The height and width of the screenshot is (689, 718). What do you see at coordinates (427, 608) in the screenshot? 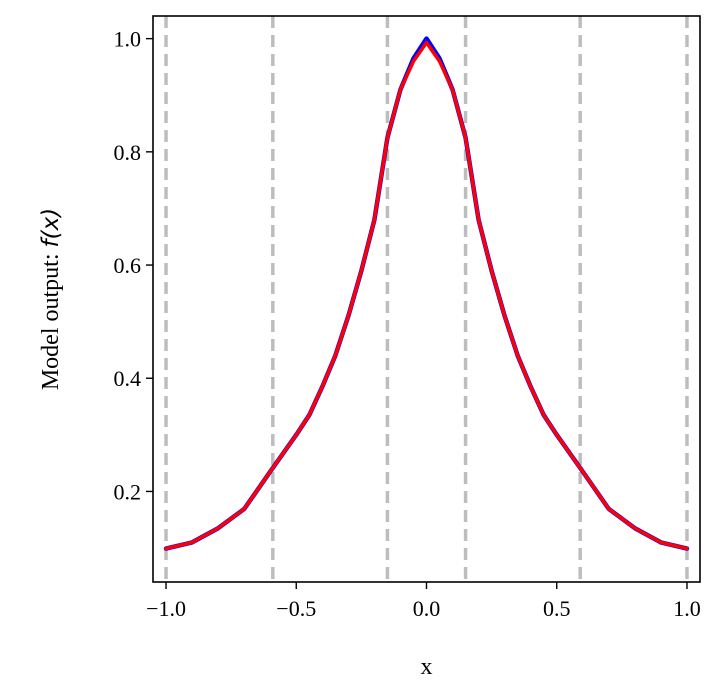
I see `x-tick-label: 0.0` at bounding box center [427, 608].